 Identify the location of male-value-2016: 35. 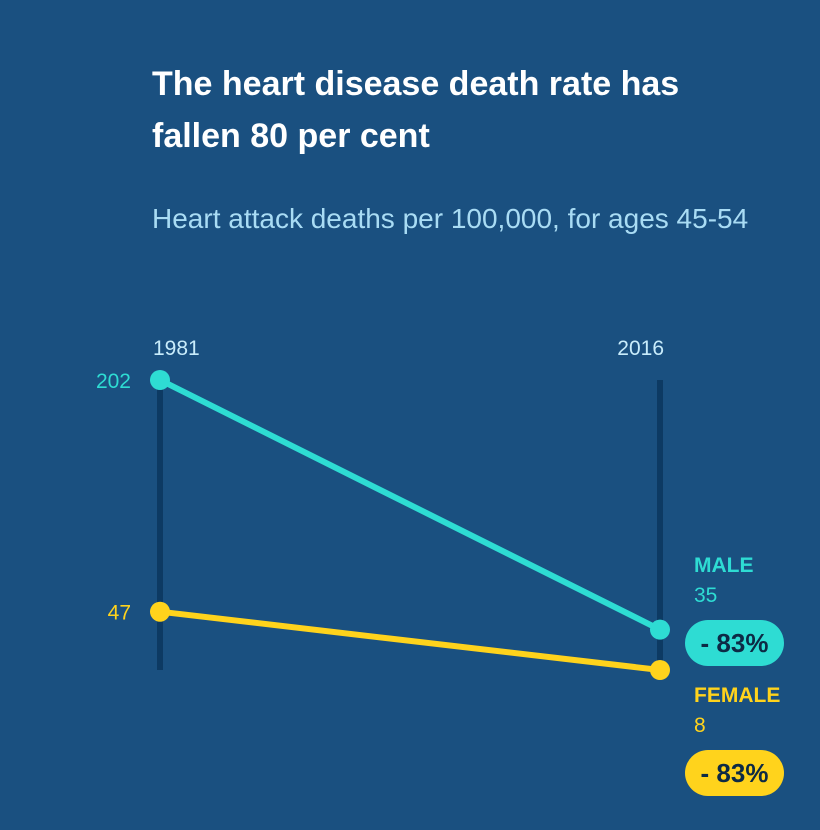
(706, 595).